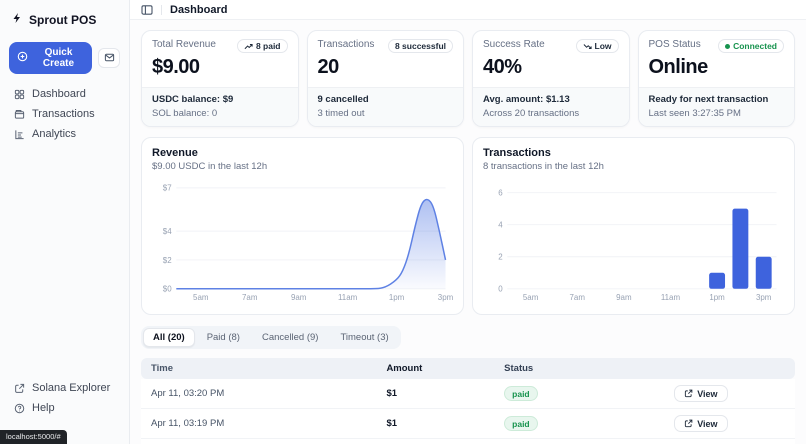 Image resolution: width=806 pixels, height=444 pixels. What do you see at coordinates (17, 19) in the screenshot?
I see `zap-icon` at bounding box center [17, 19].